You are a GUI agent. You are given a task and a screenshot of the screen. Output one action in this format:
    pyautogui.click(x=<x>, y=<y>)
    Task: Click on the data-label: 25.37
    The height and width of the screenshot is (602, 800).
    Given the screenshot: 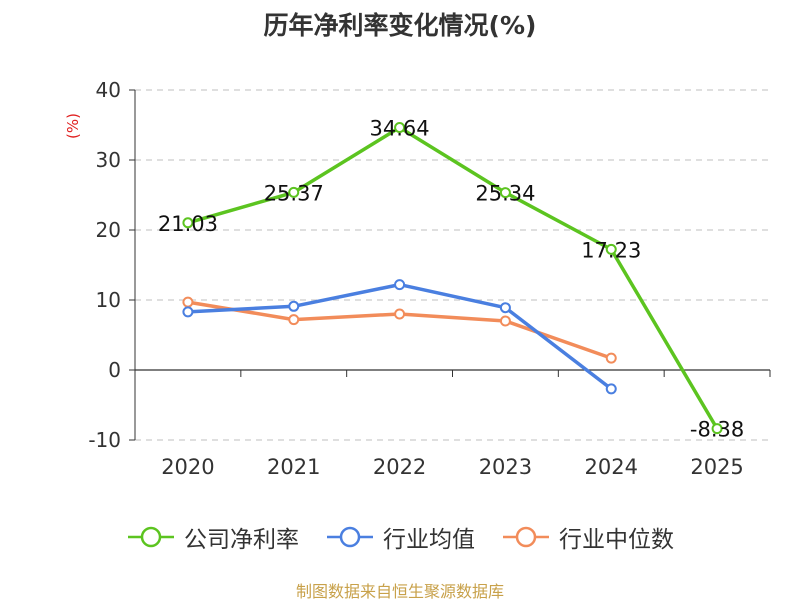 What is the action you would take?
    pyautogui.click(x=294, y=193)
    